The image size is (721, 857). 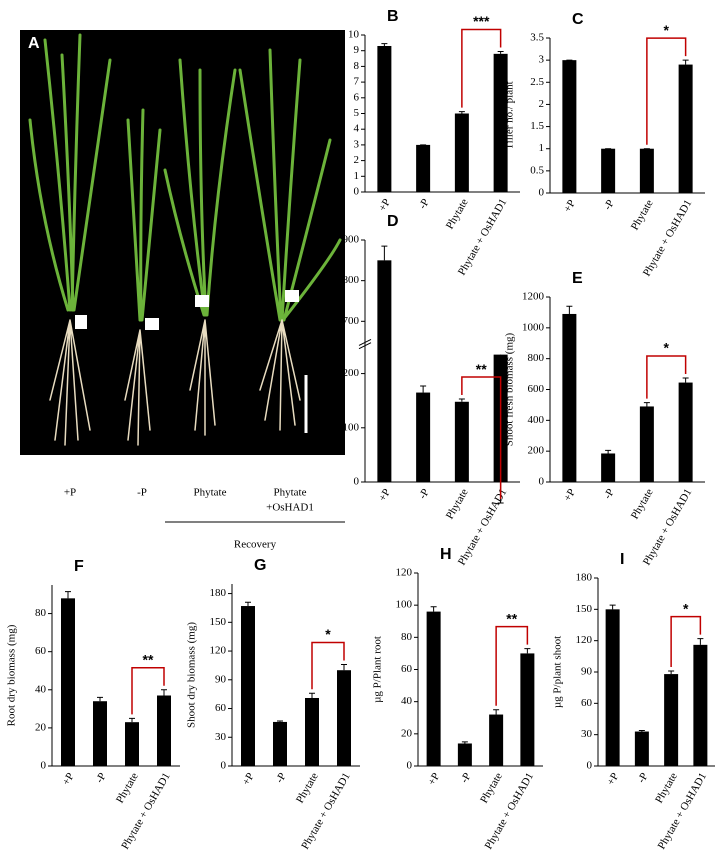 What do you see at coordinates (584, 578) in the screenshot?
I see `y-tick-label: 180` at bounding box center [584, 578].